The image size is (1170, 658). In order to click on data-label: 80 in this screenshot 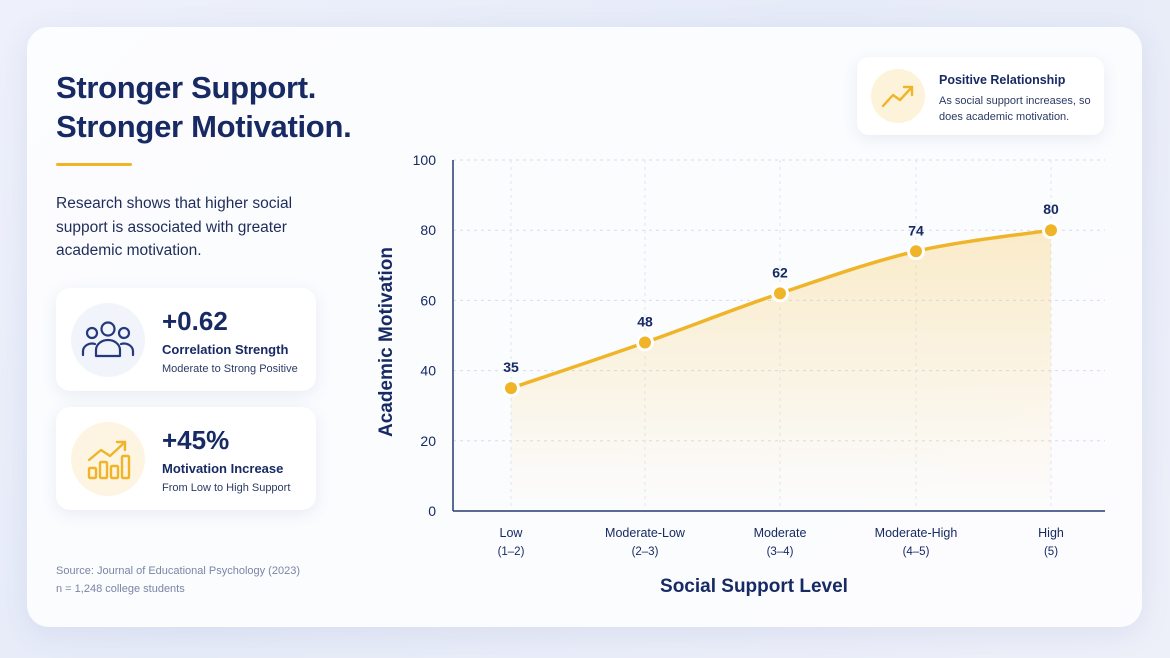, I will do `click(1051, 209)`.